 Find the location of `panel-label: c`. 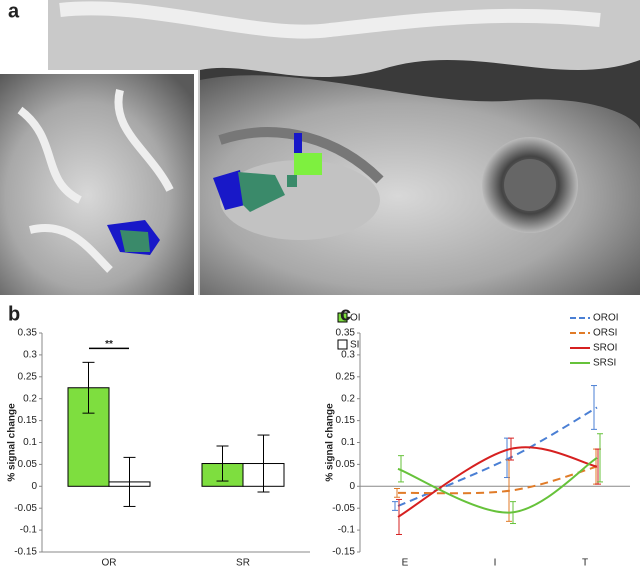

panel-label: c is located at coordinates (345, 314).